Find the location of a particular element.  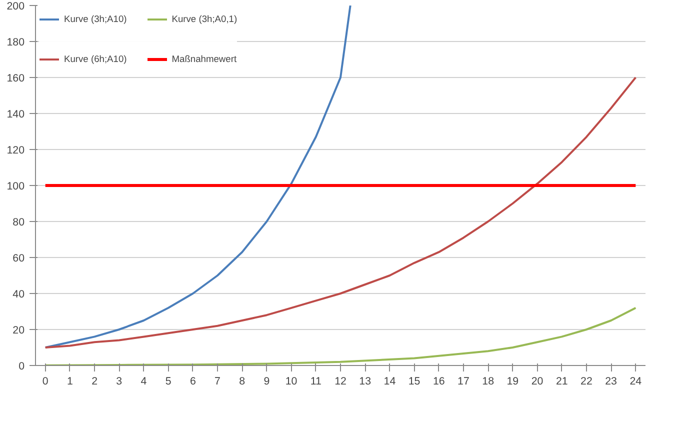

x-tick-label: 1 is located at coordinates (69, 382).